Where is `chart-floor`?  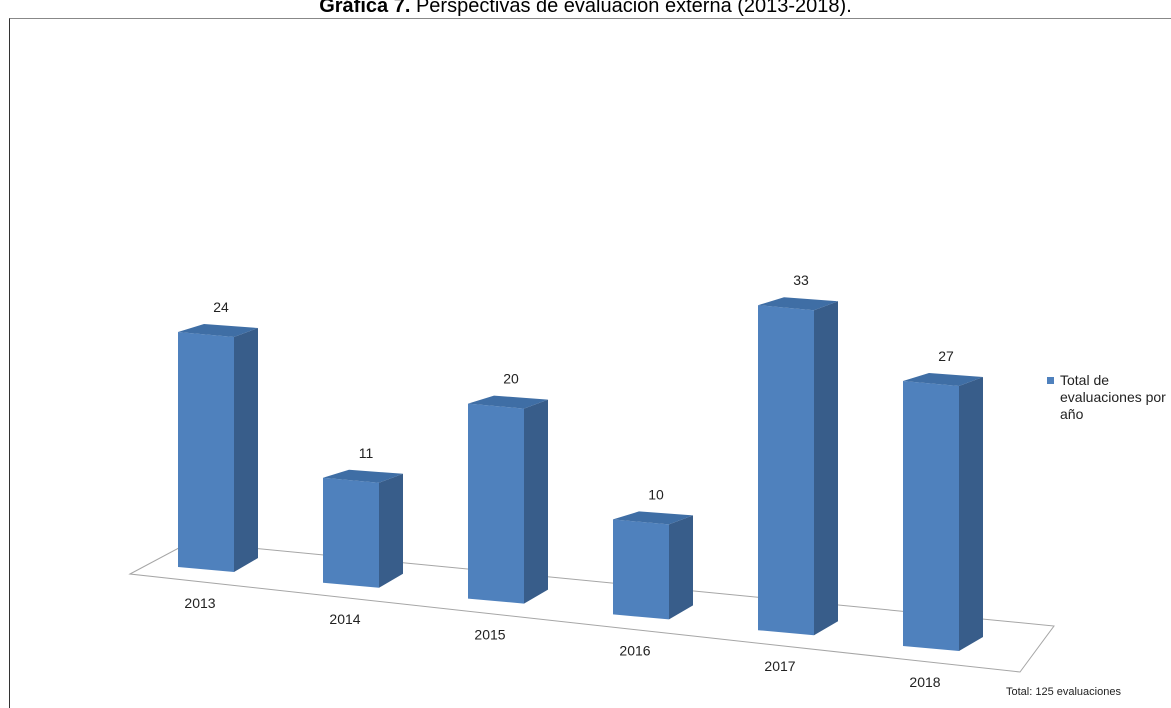
chart-floor is located at coordinates (591, 607).